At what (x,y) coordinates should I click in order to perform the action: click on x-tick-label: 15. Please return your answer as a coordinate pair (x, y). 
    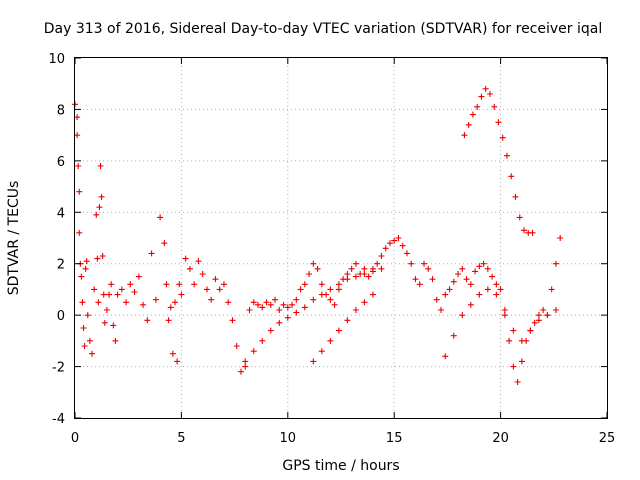
    Looking at the image, I should click on (394, 438).